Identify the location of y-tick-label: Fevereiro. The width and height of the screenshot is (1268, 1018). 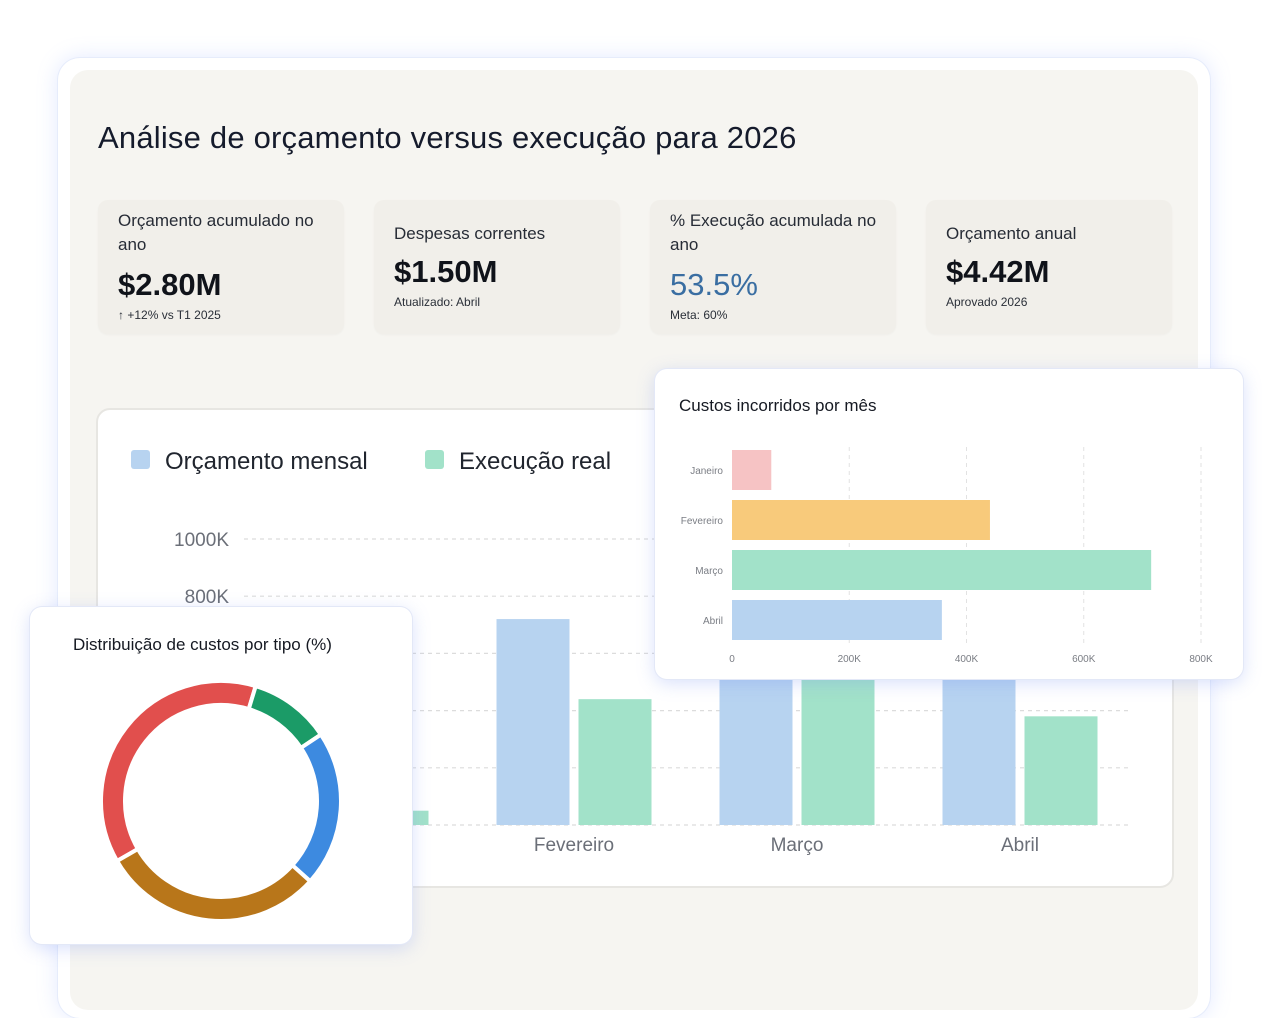
(702, 521).